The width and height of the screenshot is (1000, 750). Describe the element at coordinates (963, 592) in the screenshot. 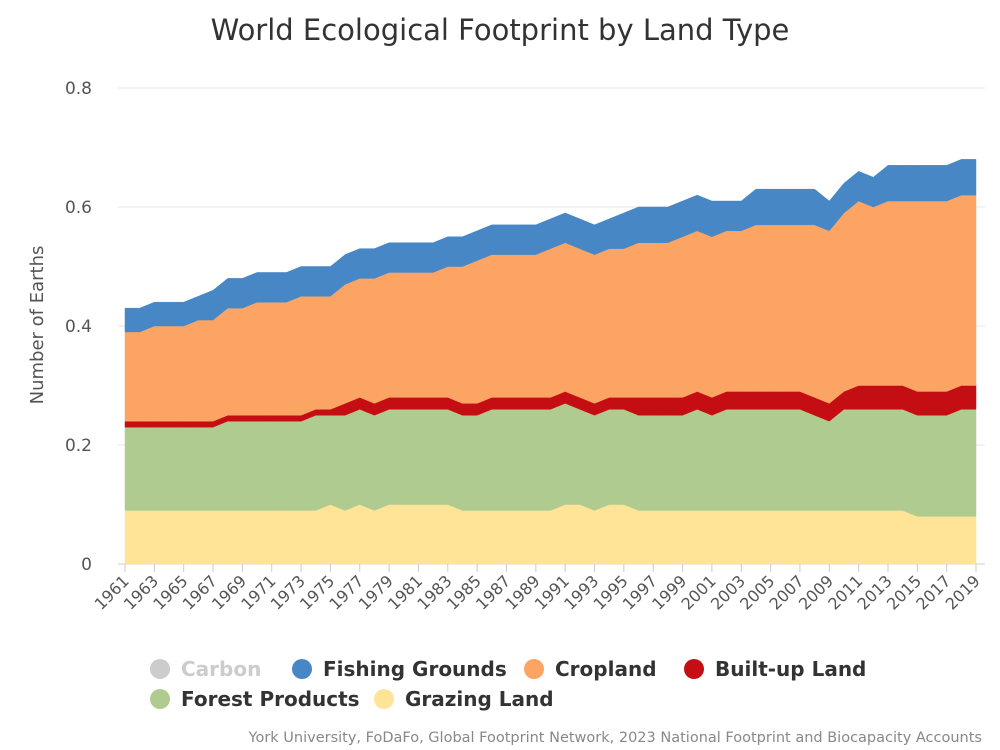

I see `x-tick-label: 2019` at that location.